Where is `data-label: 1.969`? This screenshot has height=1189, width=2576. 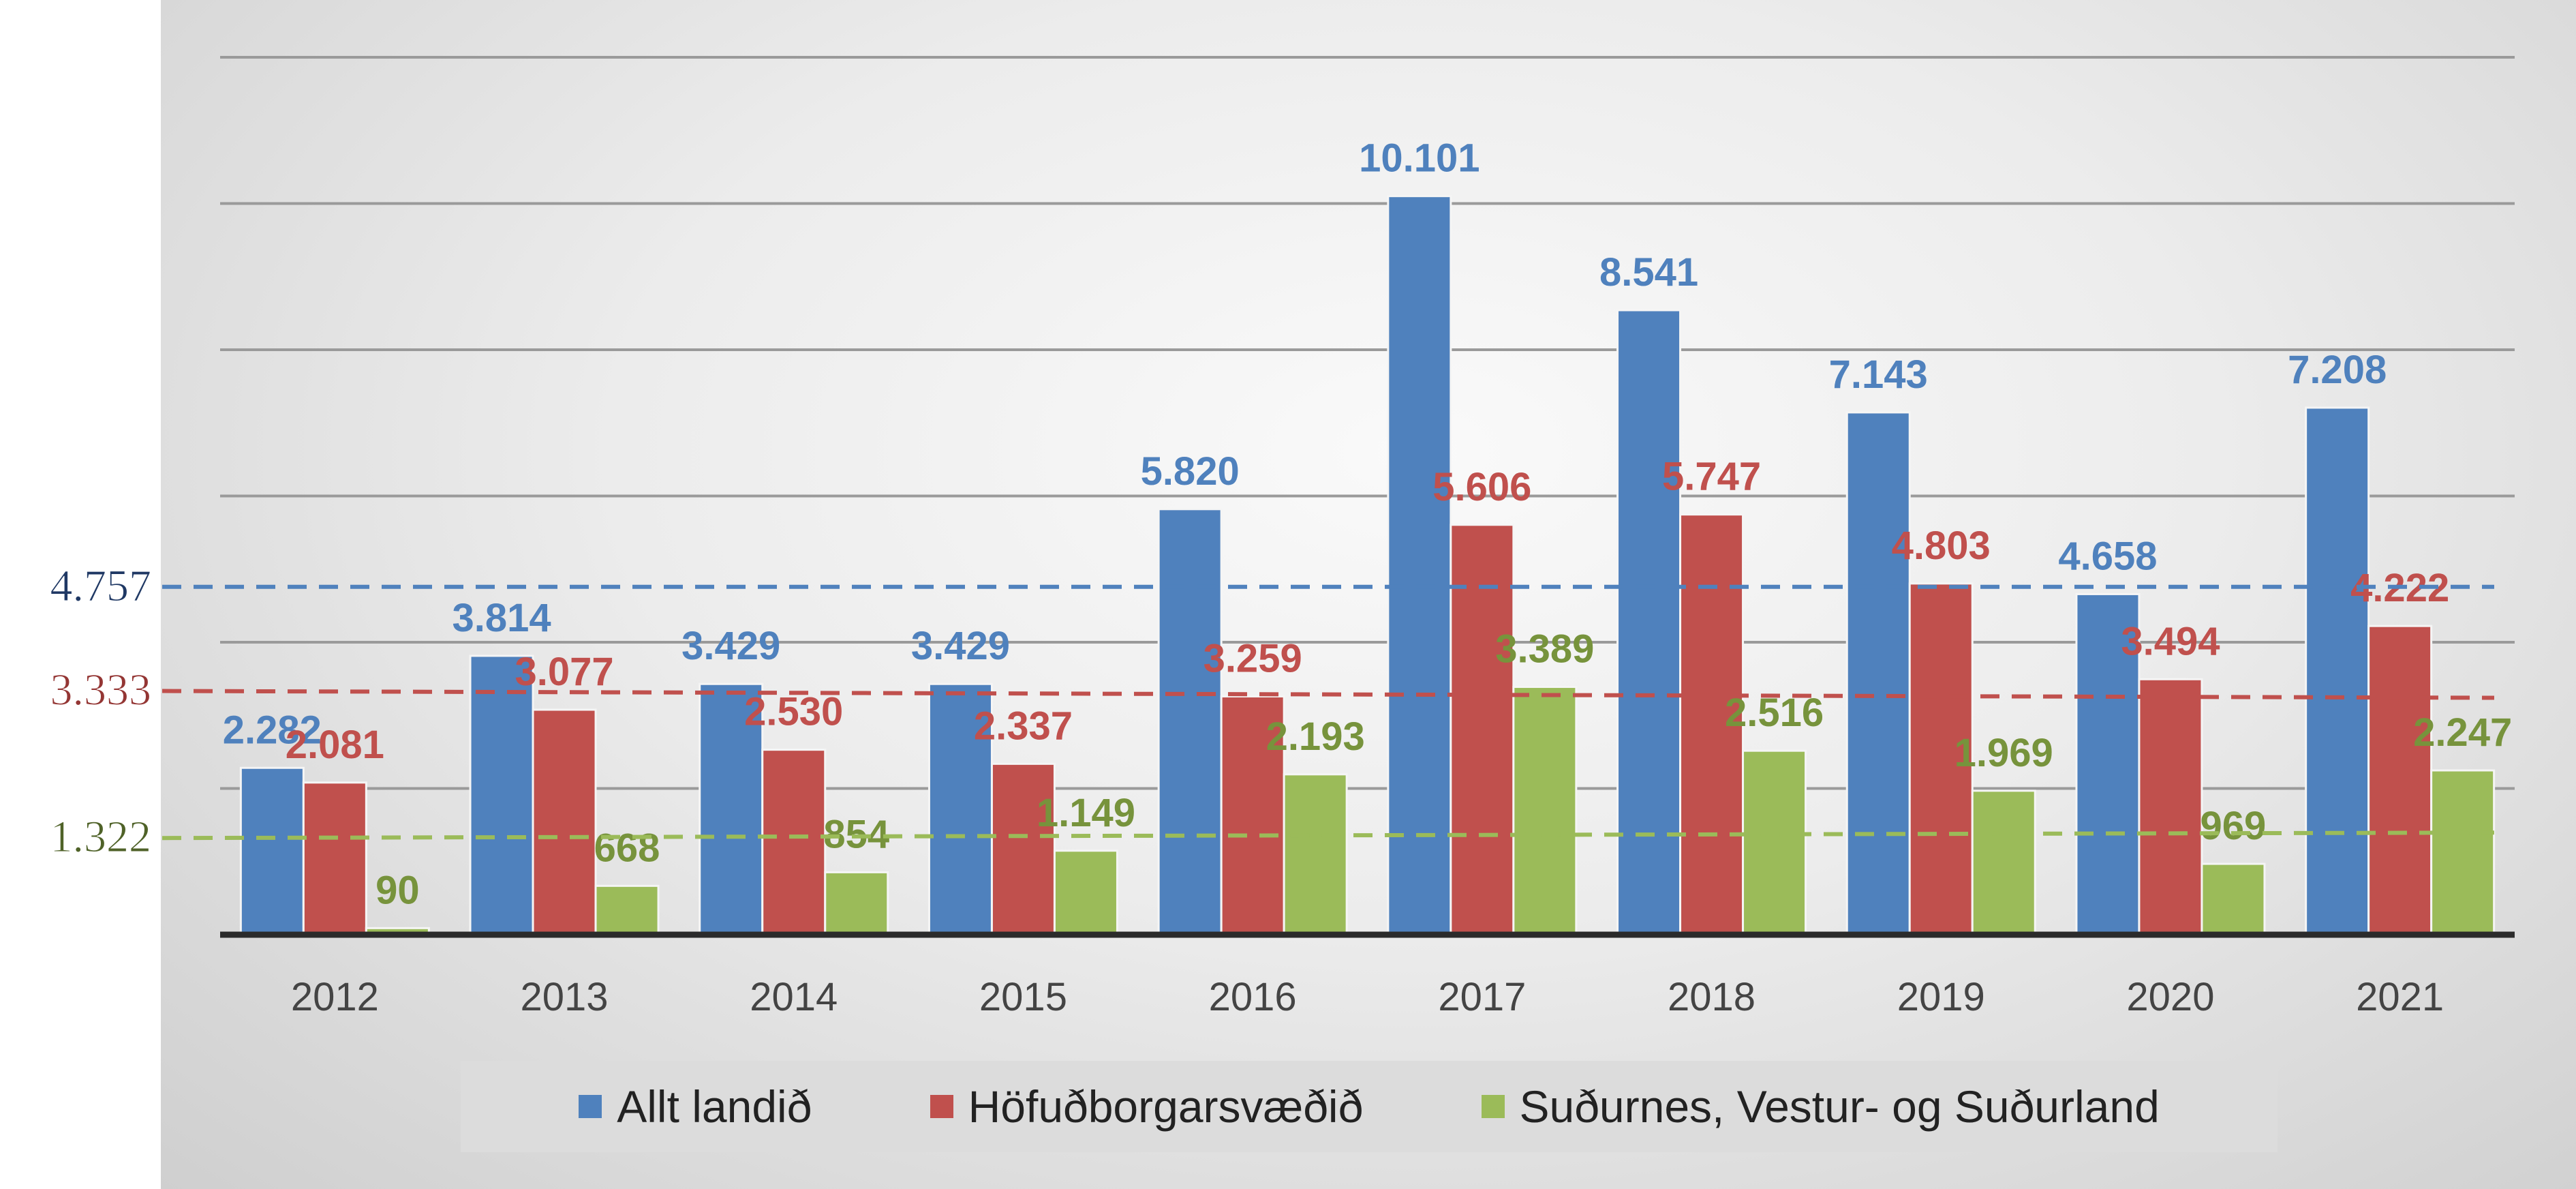
data-label: 1.969 is located at coordinates (2003, 753).